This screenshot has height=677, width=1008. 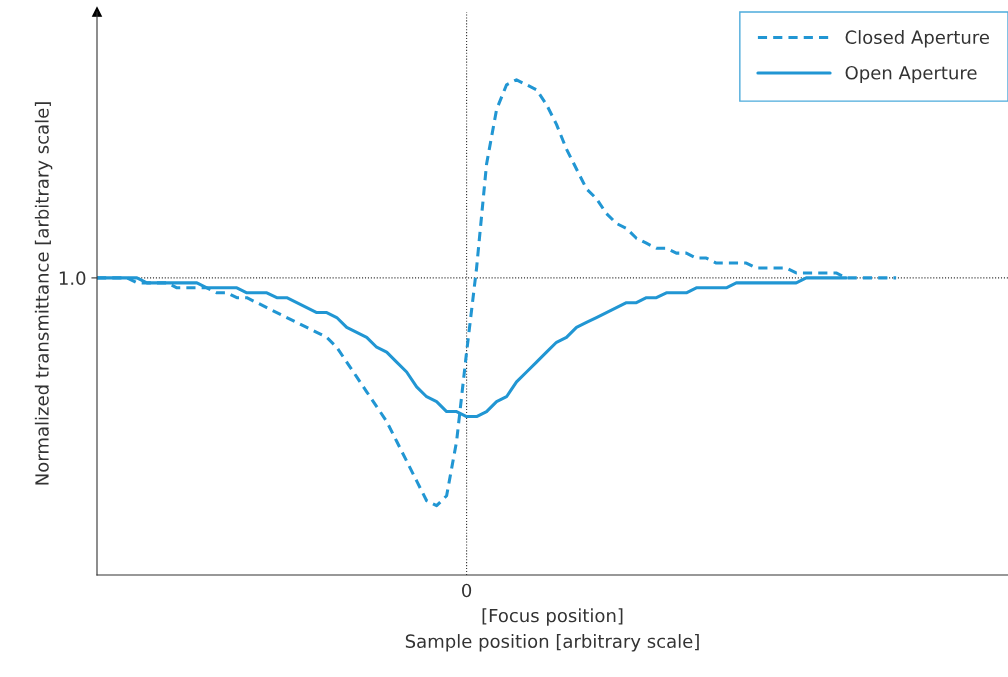 What do you see at coordinates (467, 590) in the screenshot?
I see `text: 0` at bounding box center [467, 590].